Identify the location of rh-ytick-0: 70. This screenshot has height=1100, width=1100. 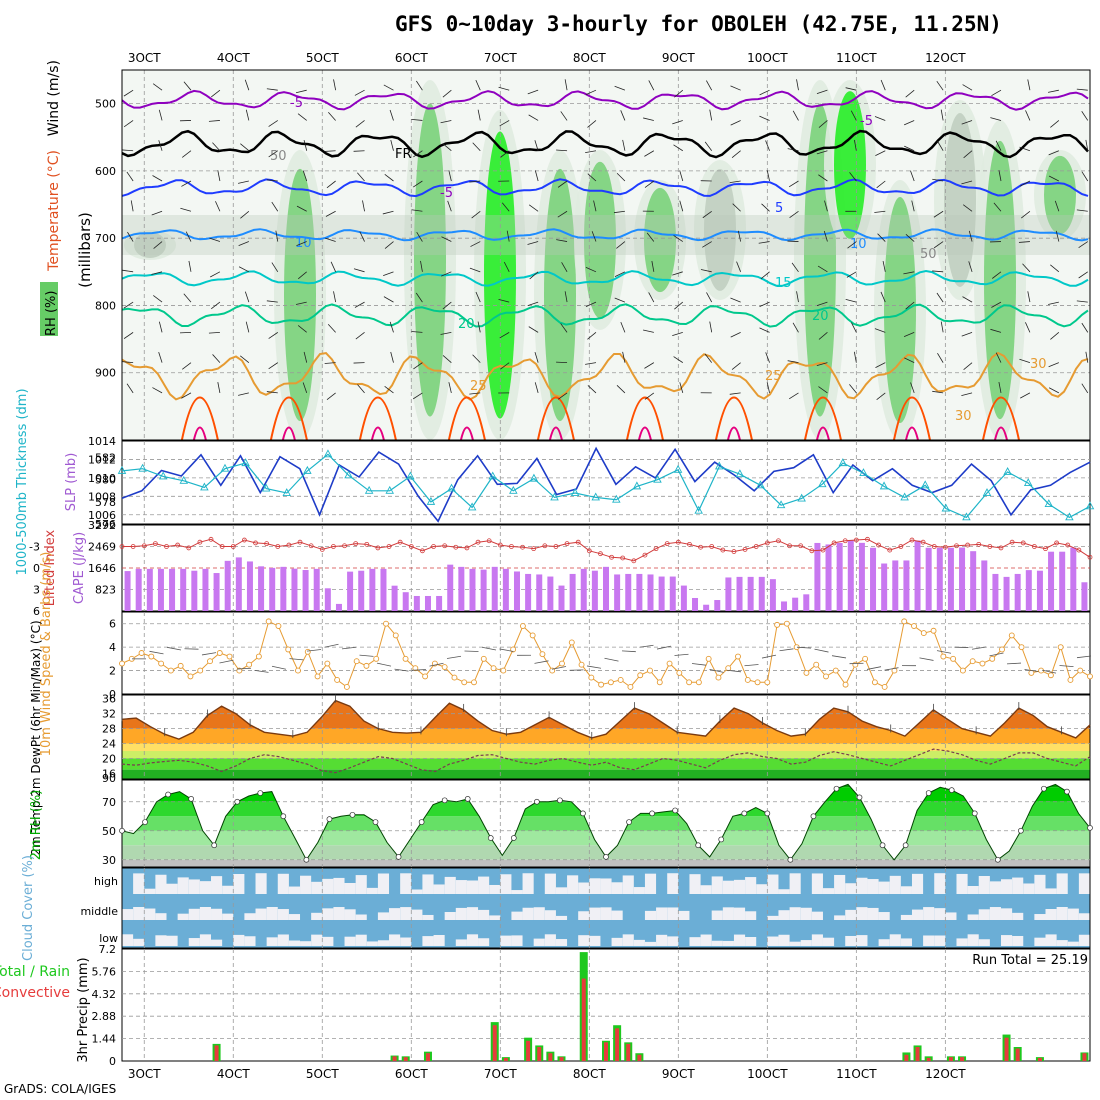
(109, 802).